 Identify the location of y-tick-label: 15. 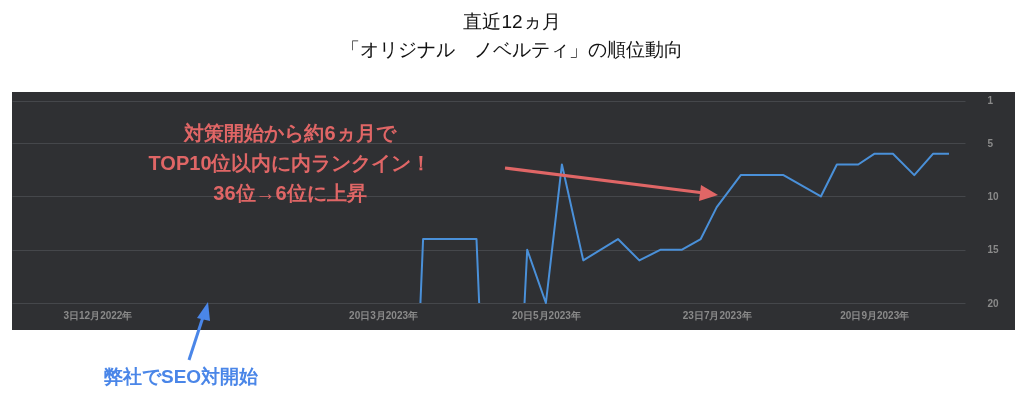
(993, 250).